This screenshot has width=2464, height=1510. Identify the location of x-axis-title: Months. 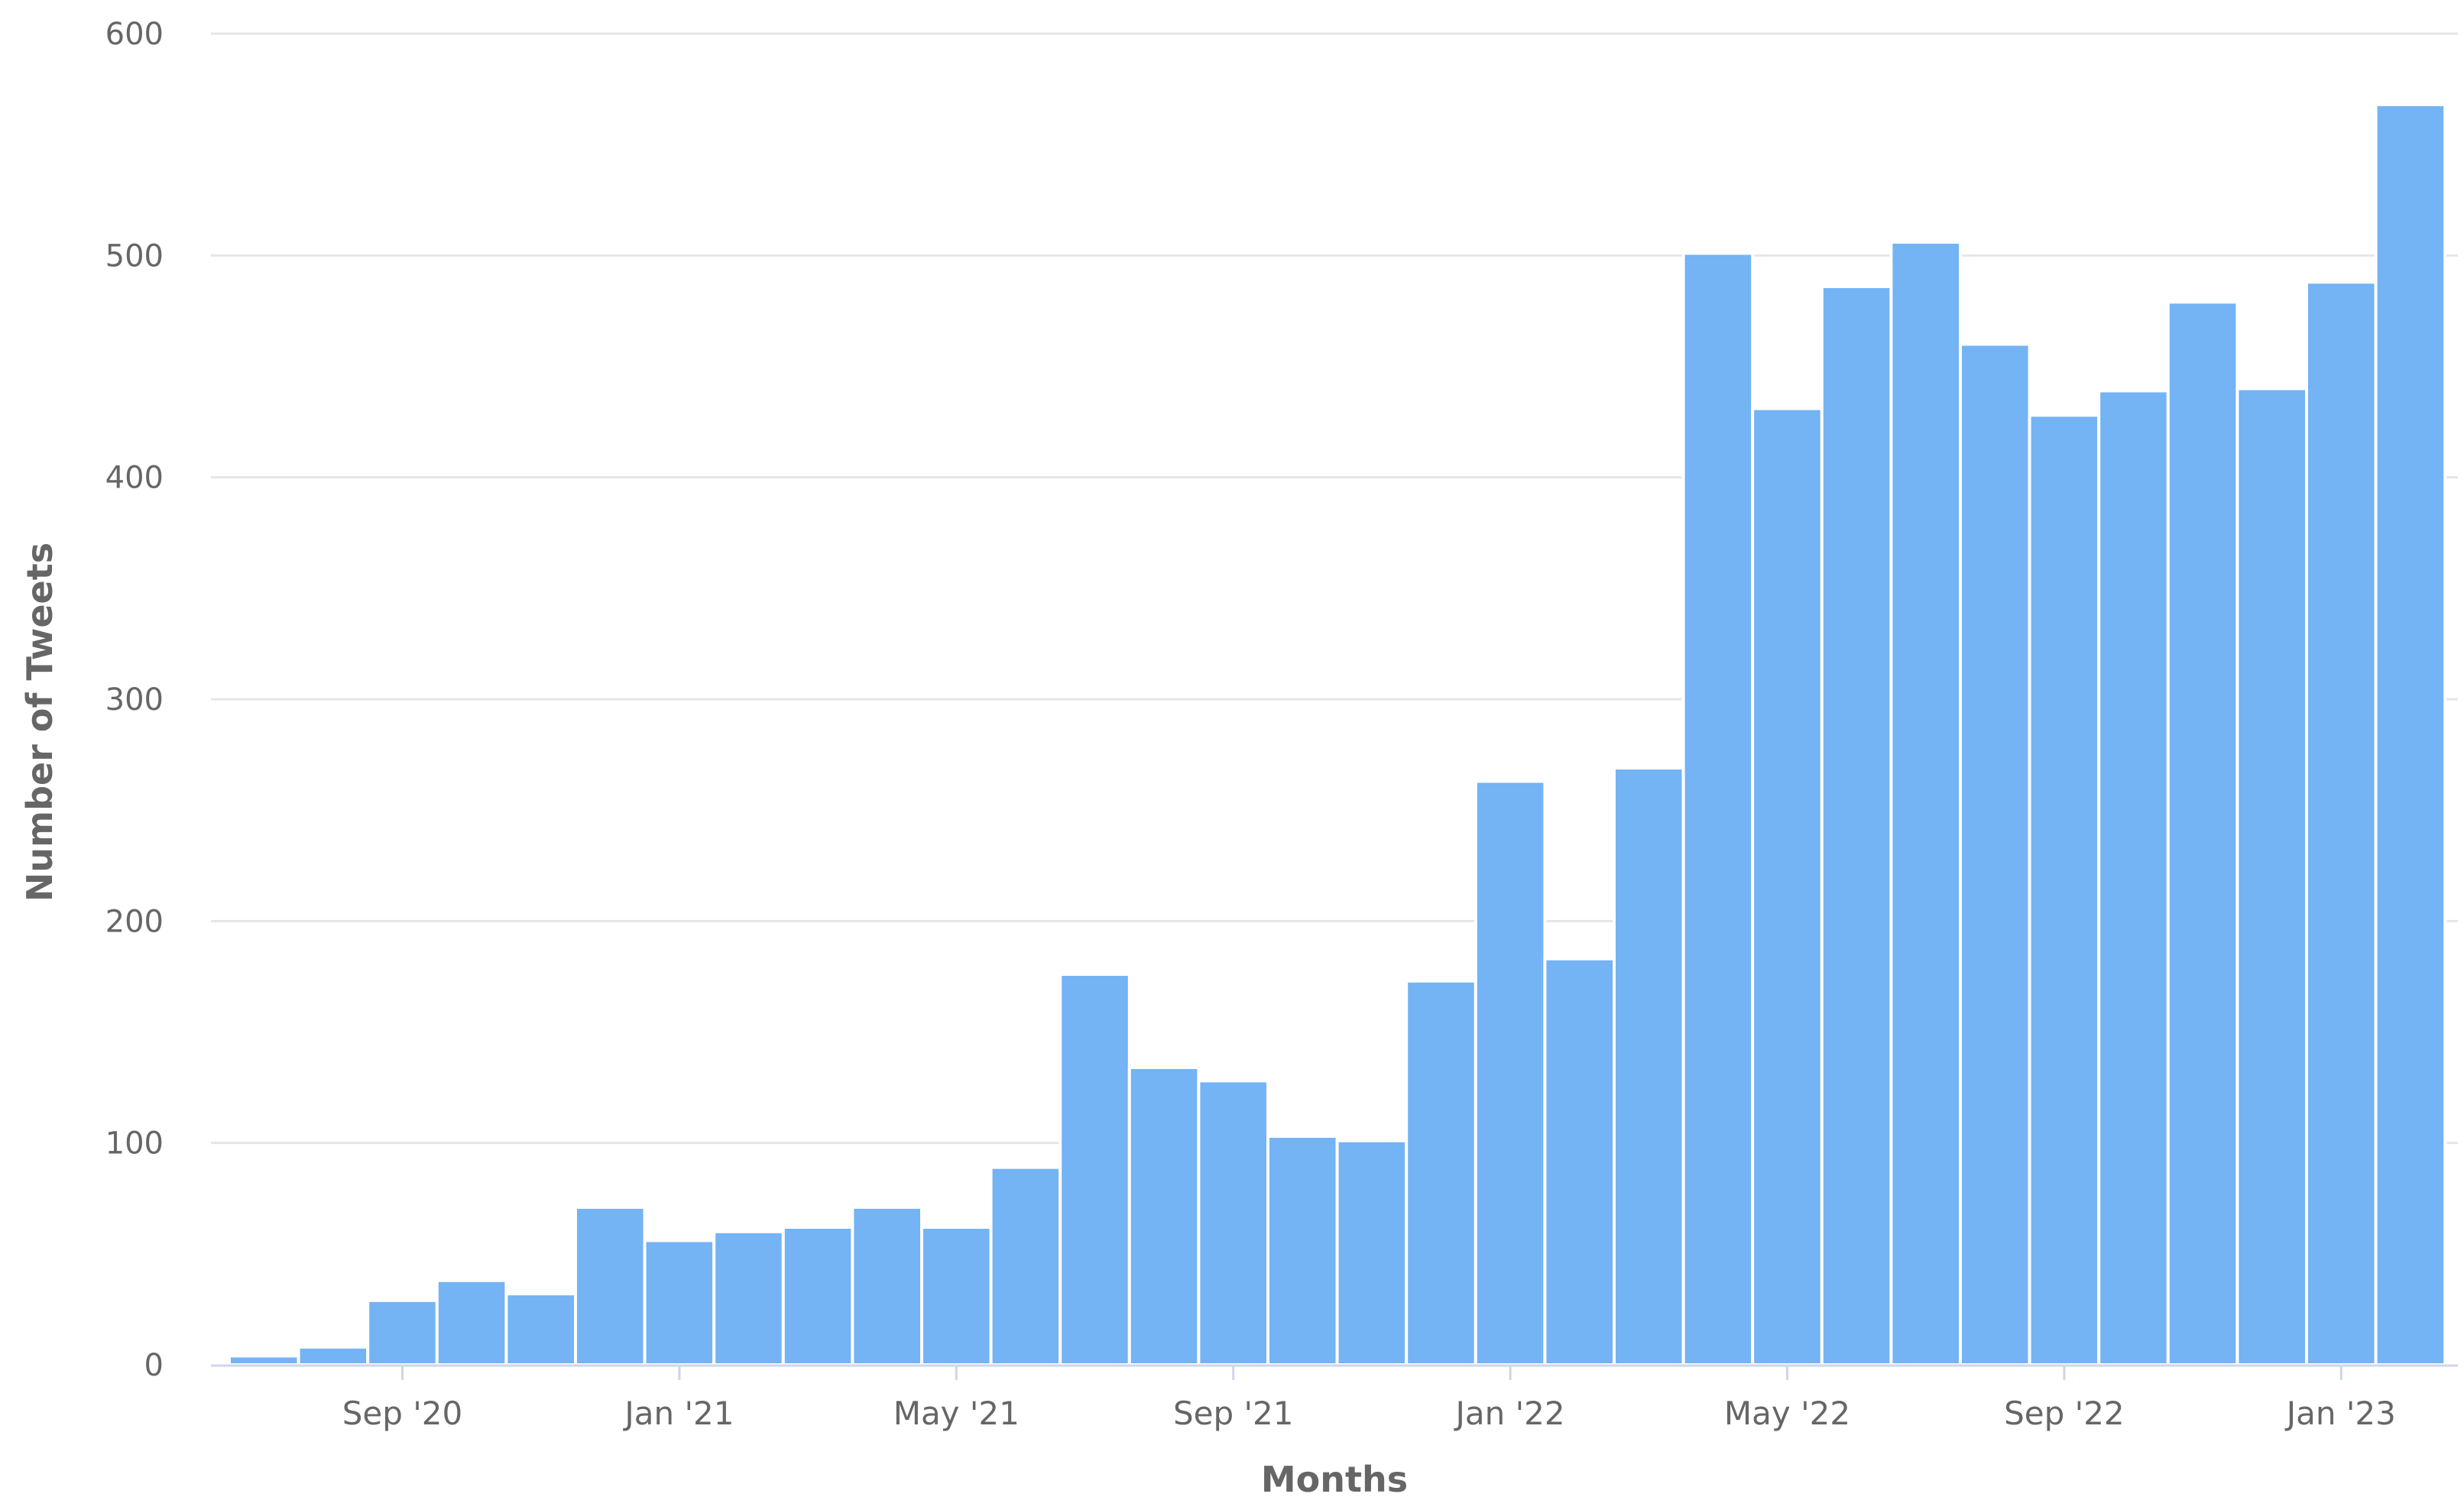
(1335, 1479).